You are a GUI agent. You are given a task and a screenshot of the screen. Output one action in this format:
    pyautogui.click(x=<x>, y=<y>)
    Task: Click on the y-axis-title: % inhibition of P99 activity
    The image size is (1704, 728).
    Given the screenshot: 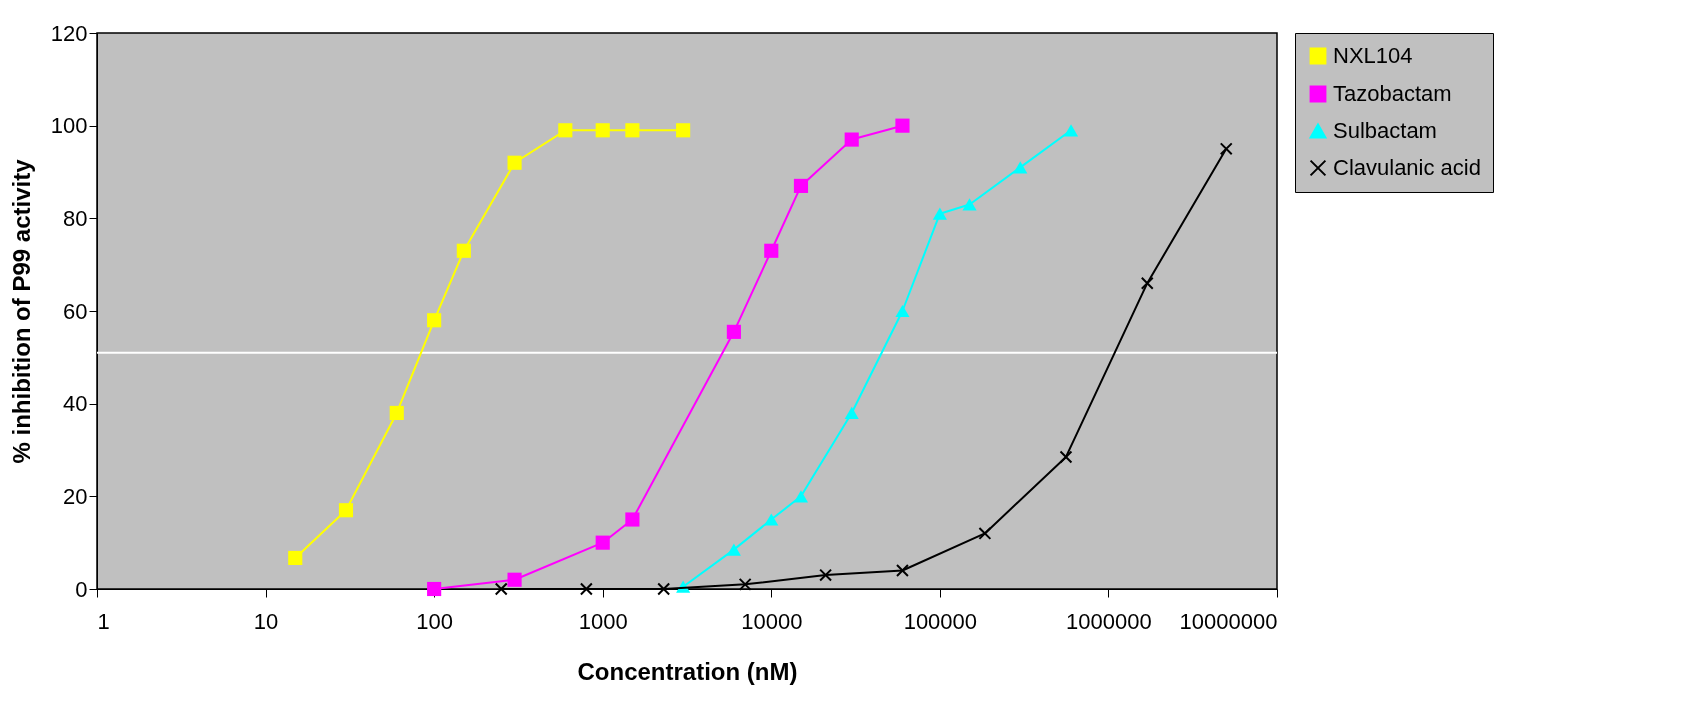 What is the action you would take?
    pyautogui.click(x=21, y=311)
    